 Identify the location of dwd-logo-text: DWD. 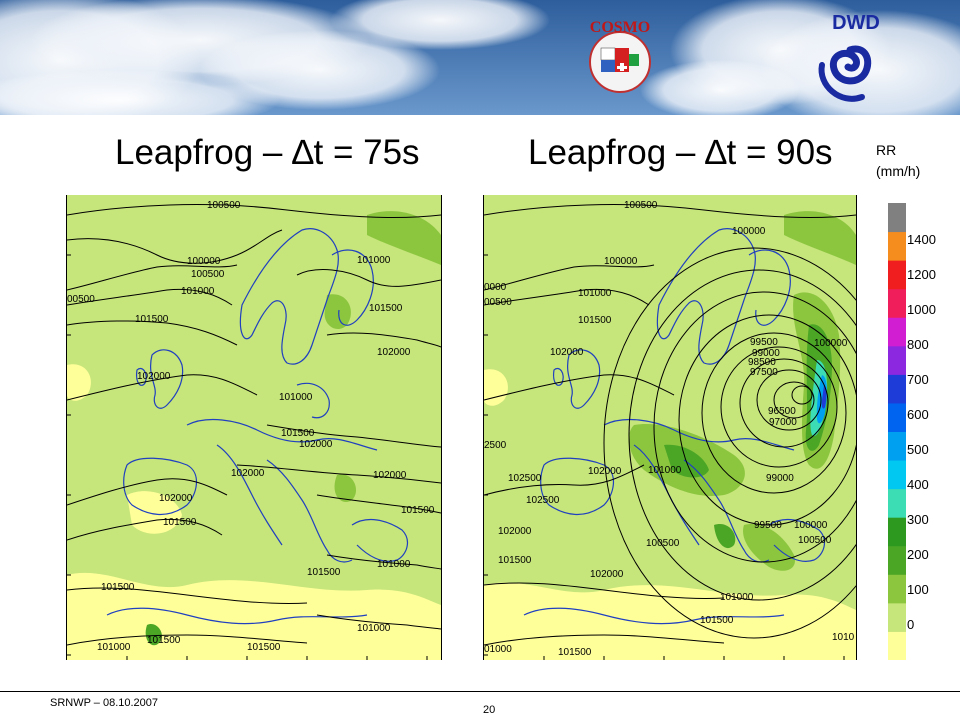
(856, 23).